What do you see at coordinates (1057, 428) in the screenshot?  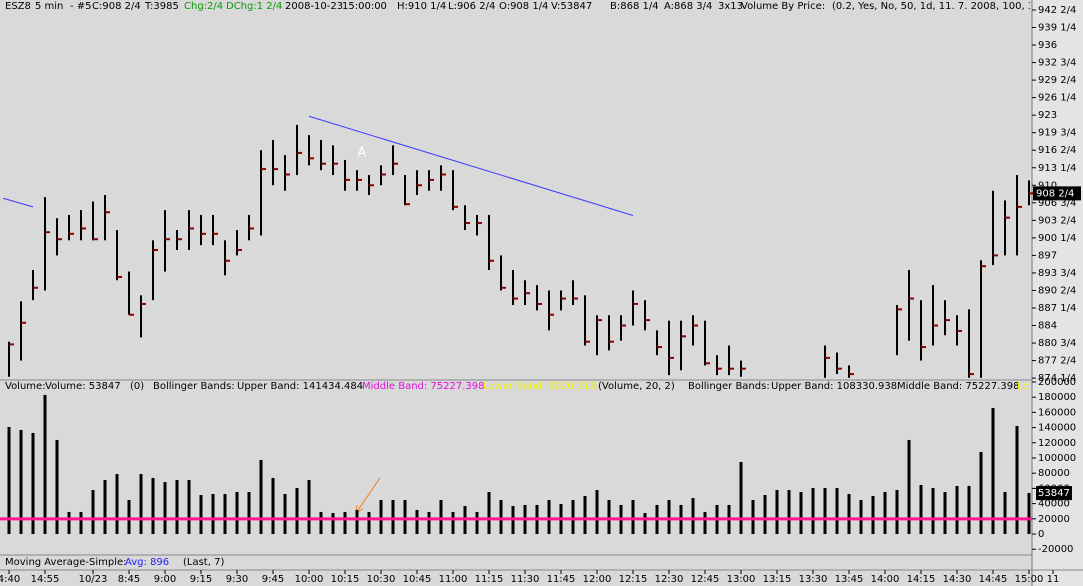 I see `y-tick-label: 140000` at bounding box center [1057, 428].